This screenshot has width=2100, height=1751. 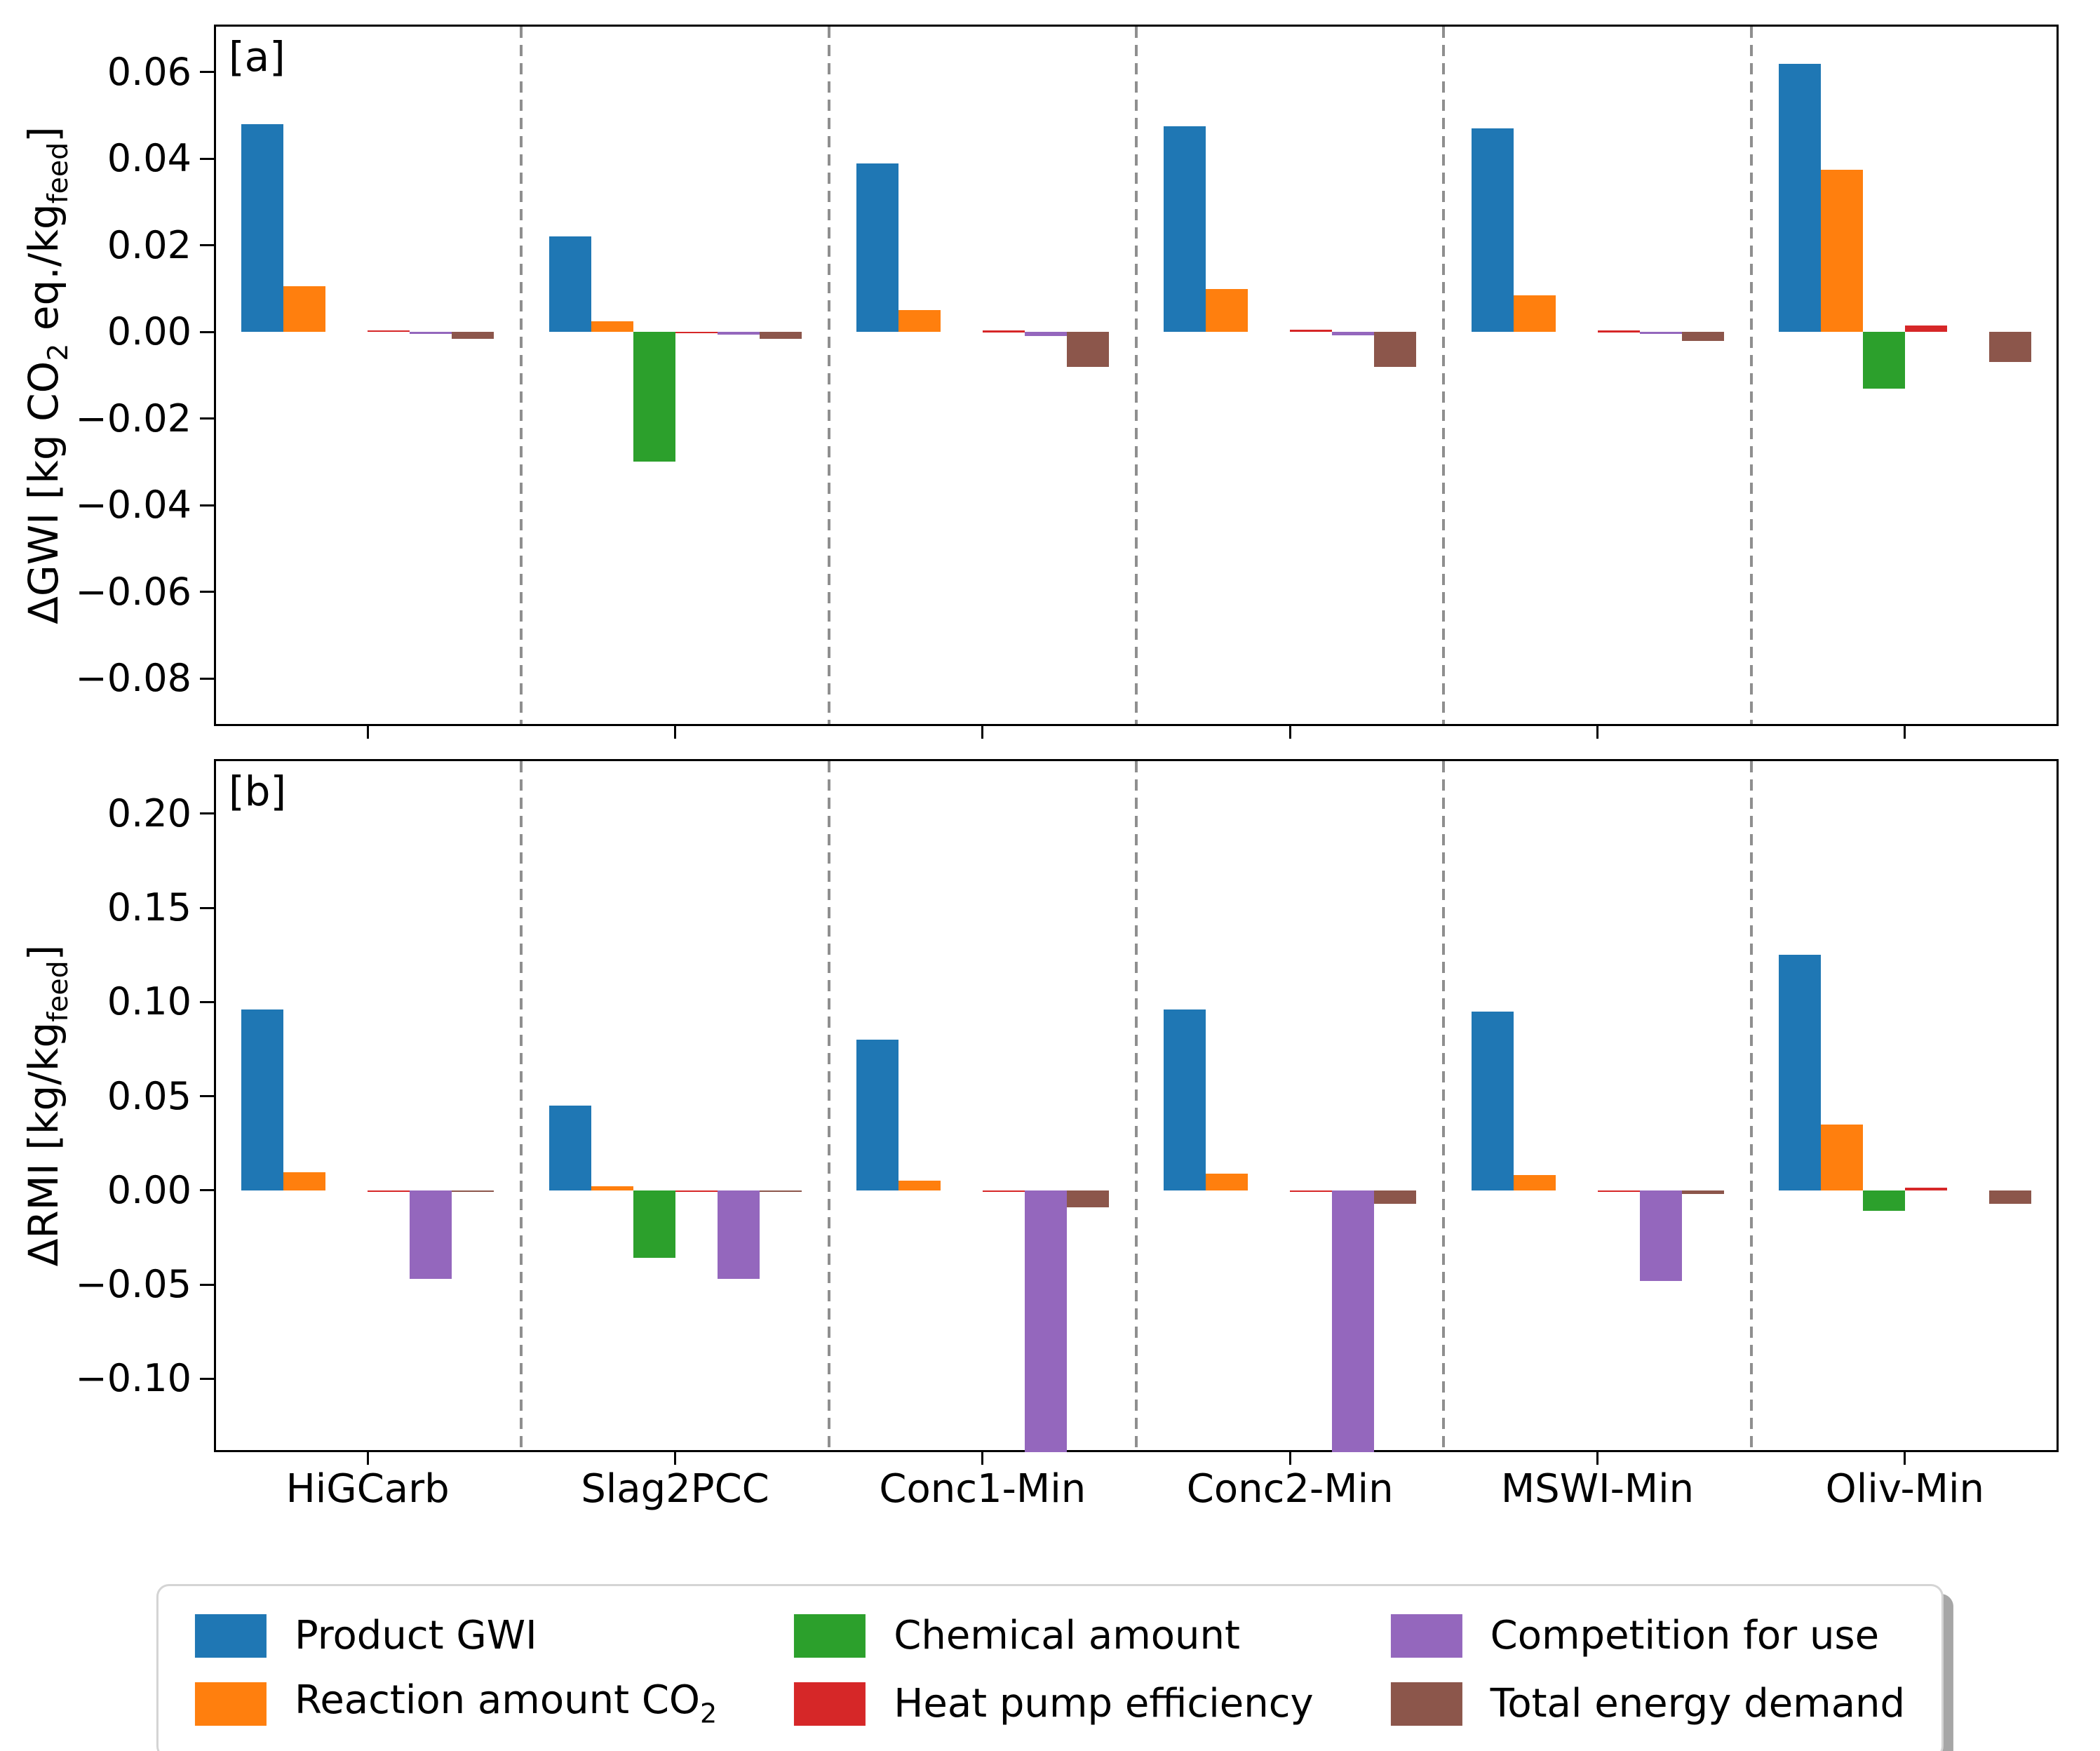 What do you see at coordinates (1535, 314) in the screenshot?
I see `bar-a-mswi-min-reaction-amount-co` at bounding box center [1535, 314].